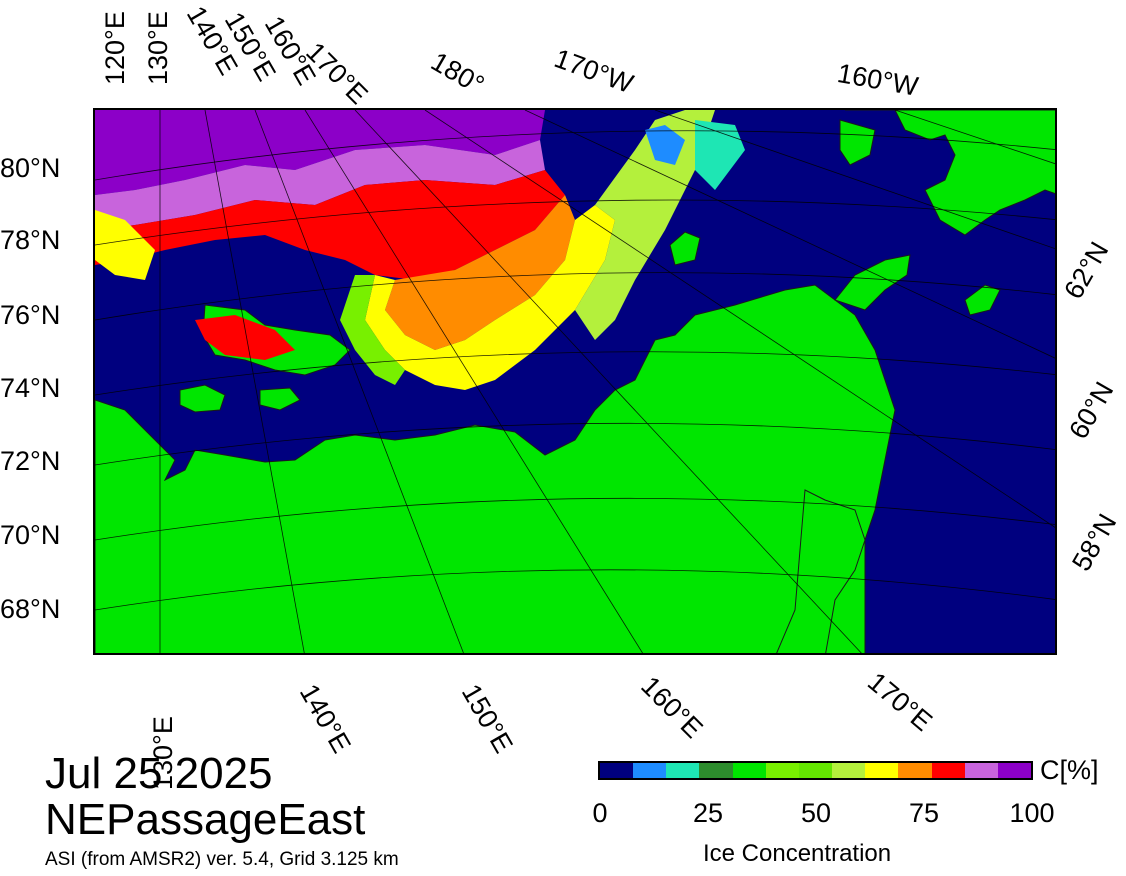 This screenshot has height=876, width=1126. Describe the element at coordinates (1032, 813) in the screenshot. I see `colorbar-tick-100: 100` at that location.